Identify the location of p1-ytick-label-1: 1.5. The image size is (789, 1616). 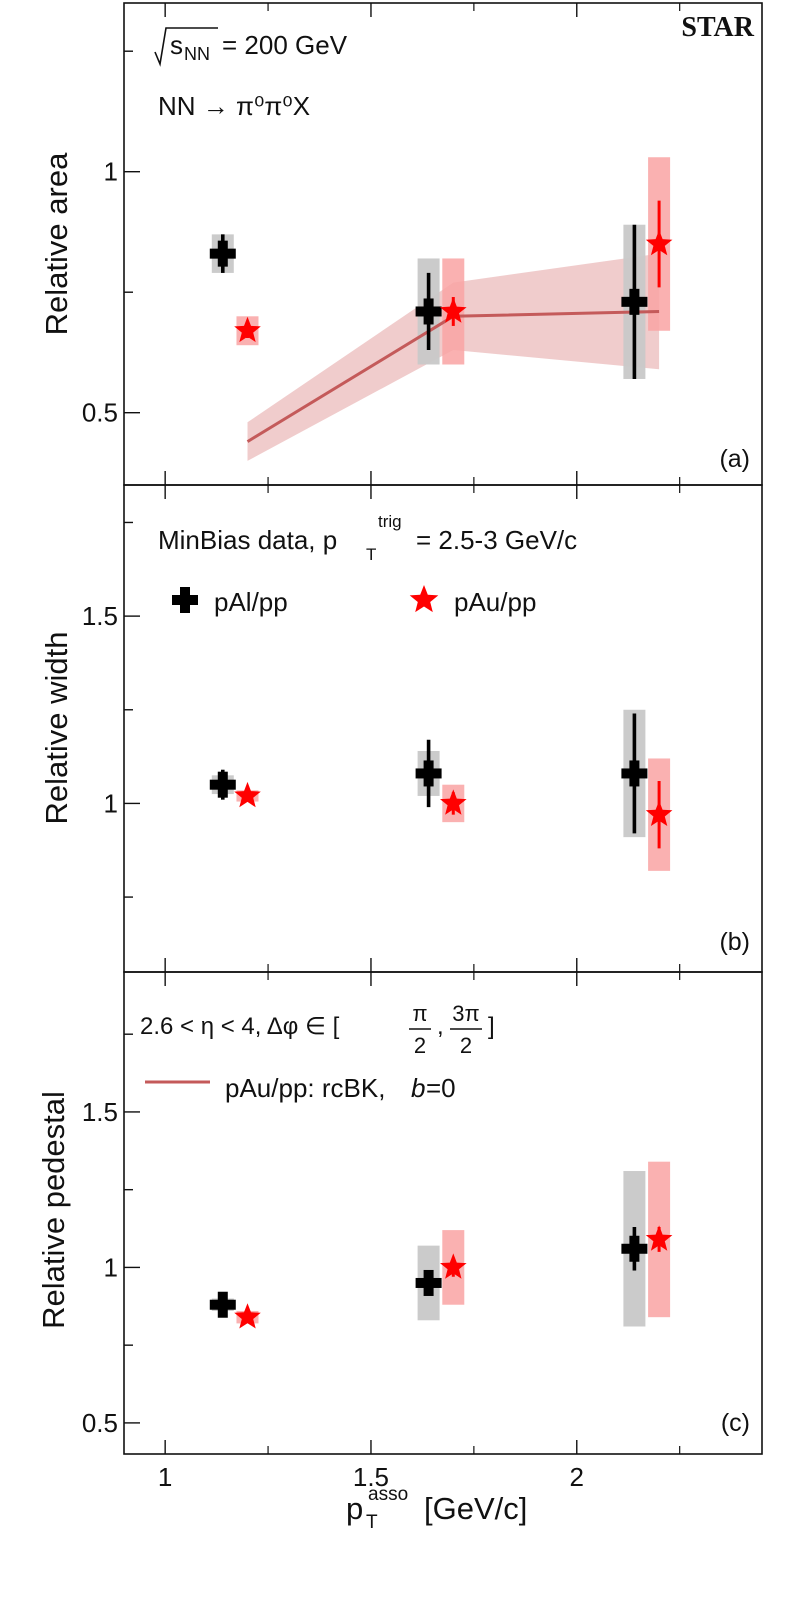
(100, 616).